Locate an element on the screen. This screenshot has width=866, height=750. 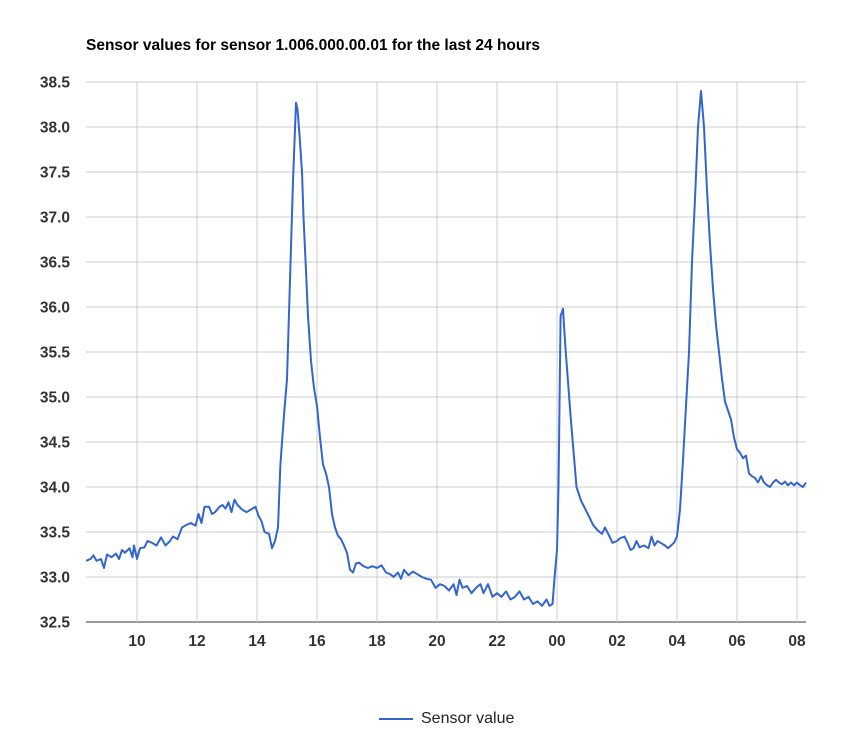
legend-label: Sensor value is located at coordinates (468, 718).